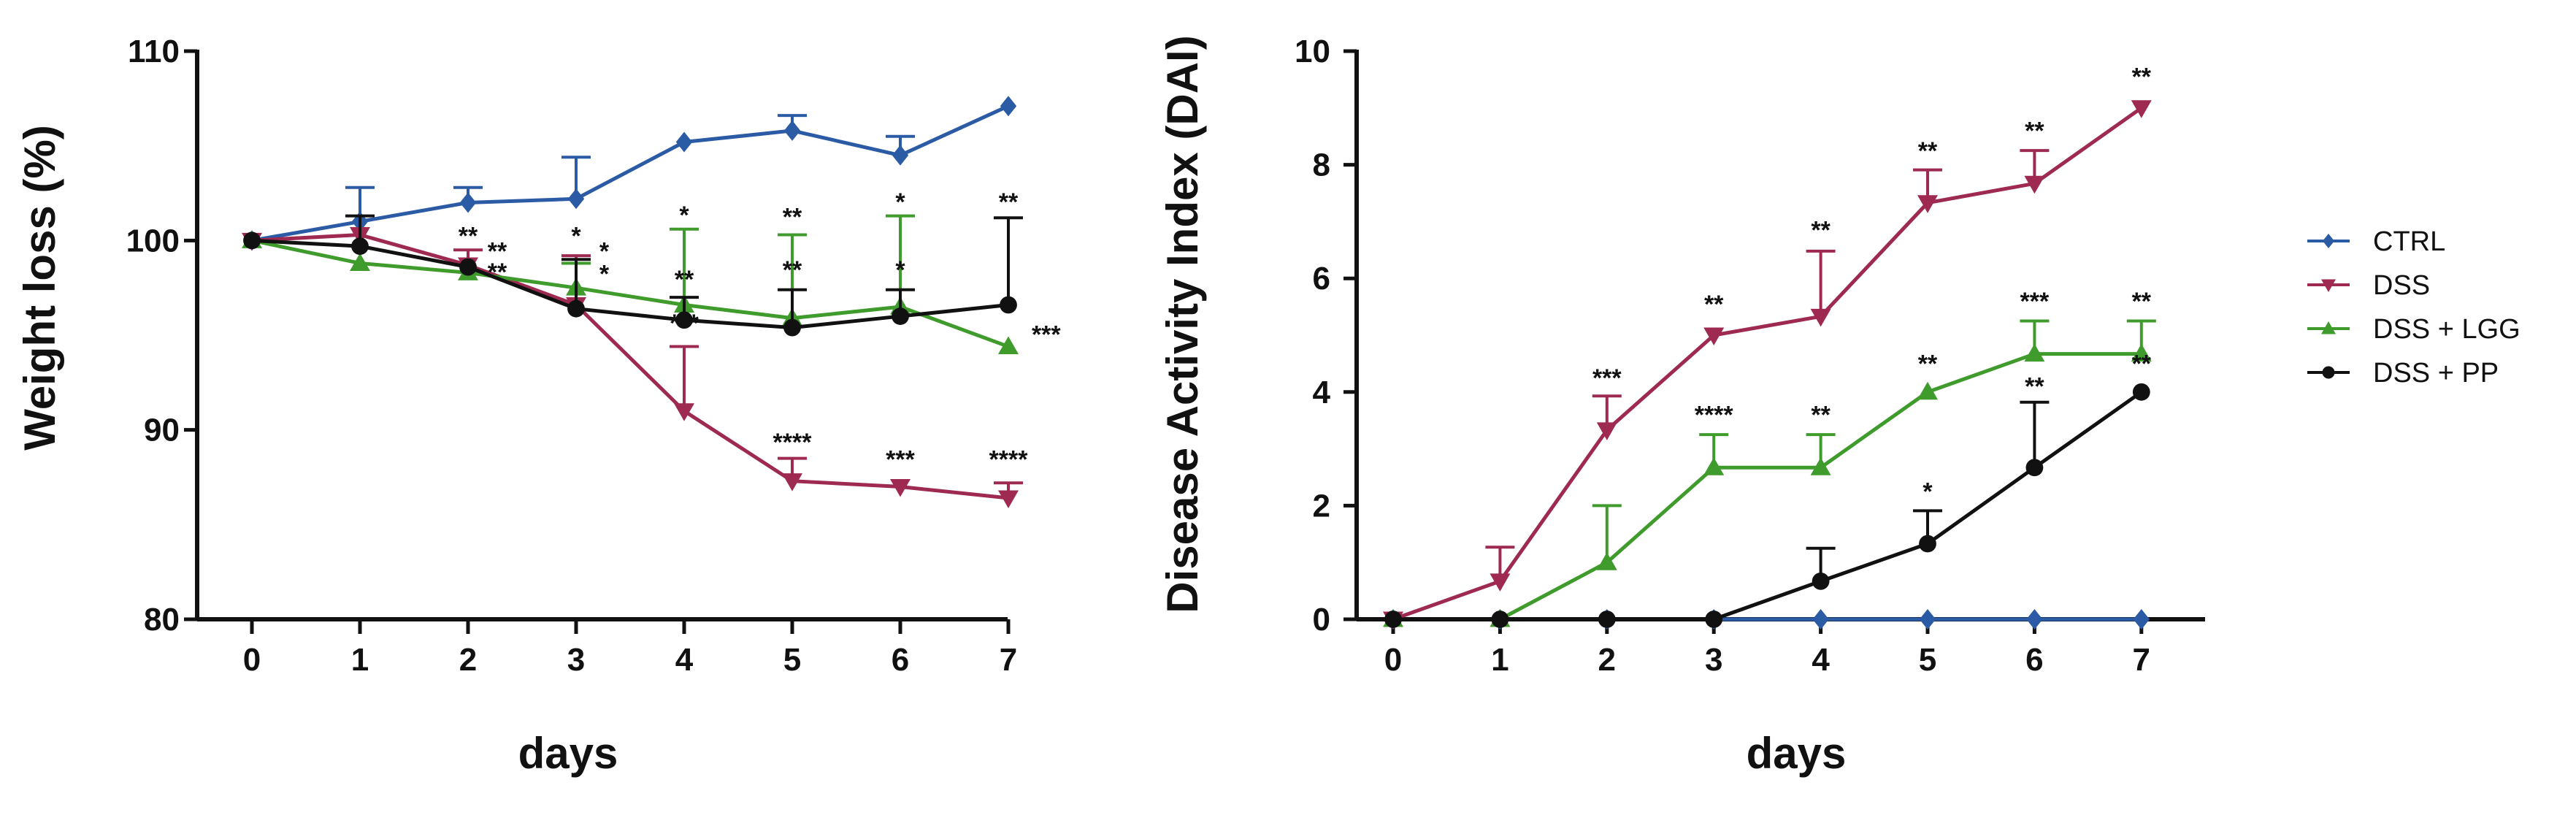 The image size is (2576, 815). I want to click on y-axis-title: Disease Activity Index (DAI), so click(1182, 324).